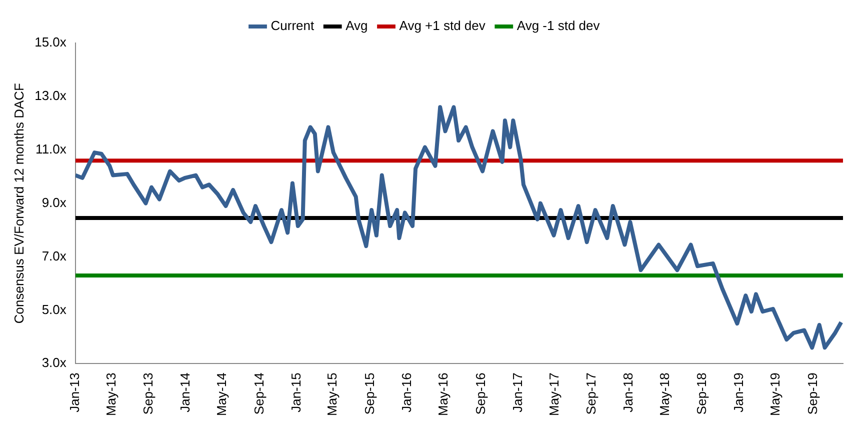 The width and height of the screenshot is (855, 427). Describe the element at coordinates (332, 394) in the screenshot. I see `x-tick-label: May-15` at that location.